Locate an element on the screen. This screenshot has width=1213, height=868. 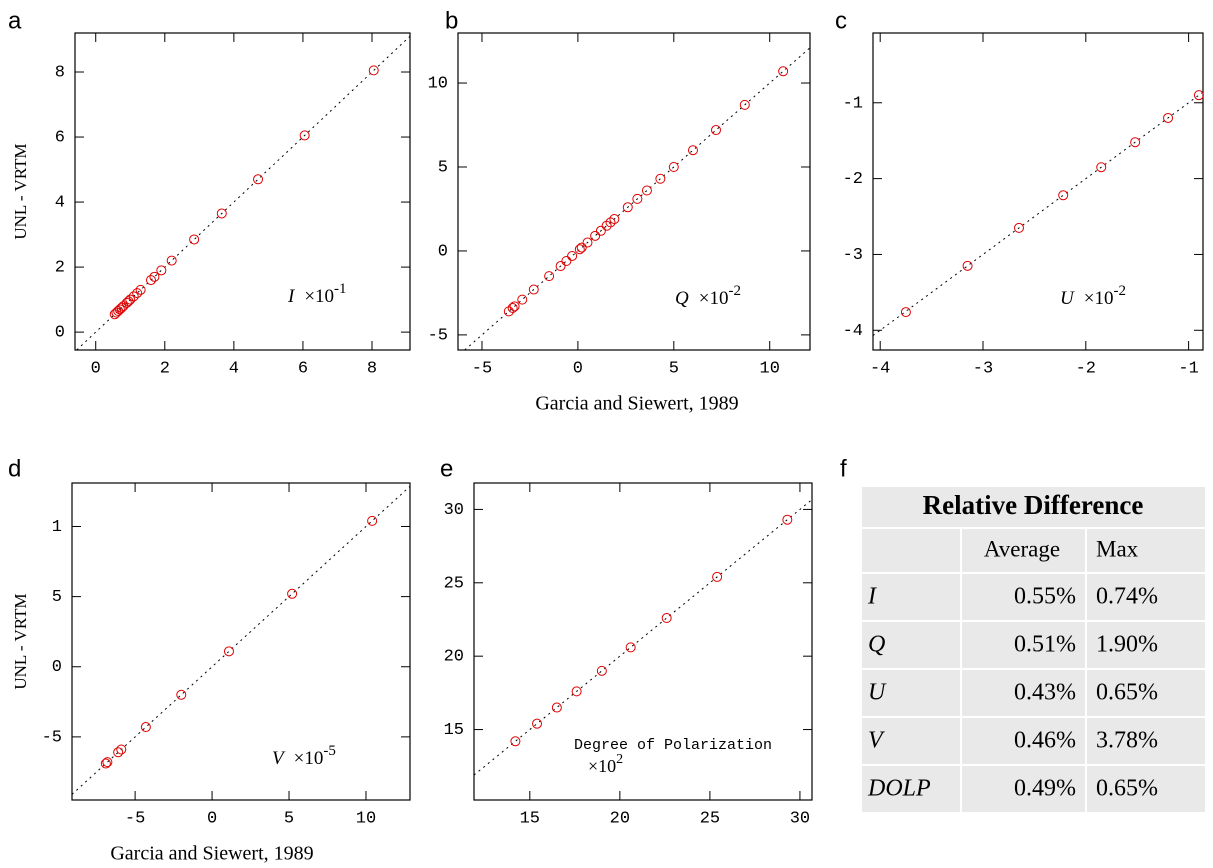
average-value: 0.55% is located at coordinates (1045, 597).